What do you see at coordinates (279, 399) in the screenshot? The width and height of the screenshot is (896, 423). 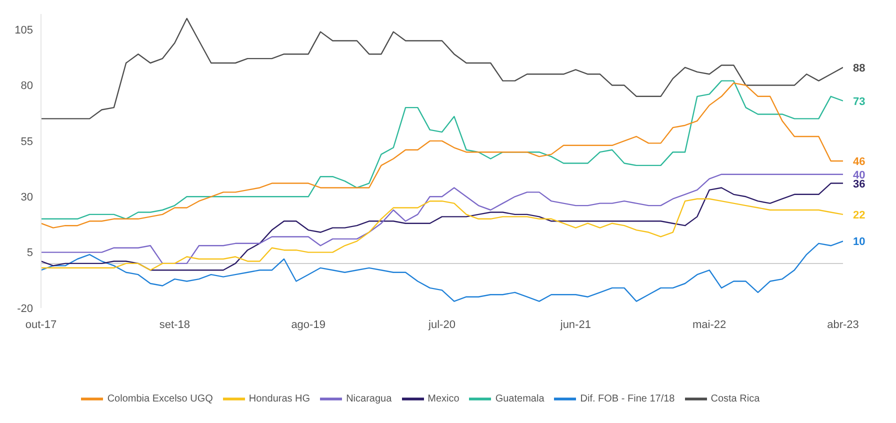 I see `legend-label: Honduras HG` at bounding box center [279, 399].